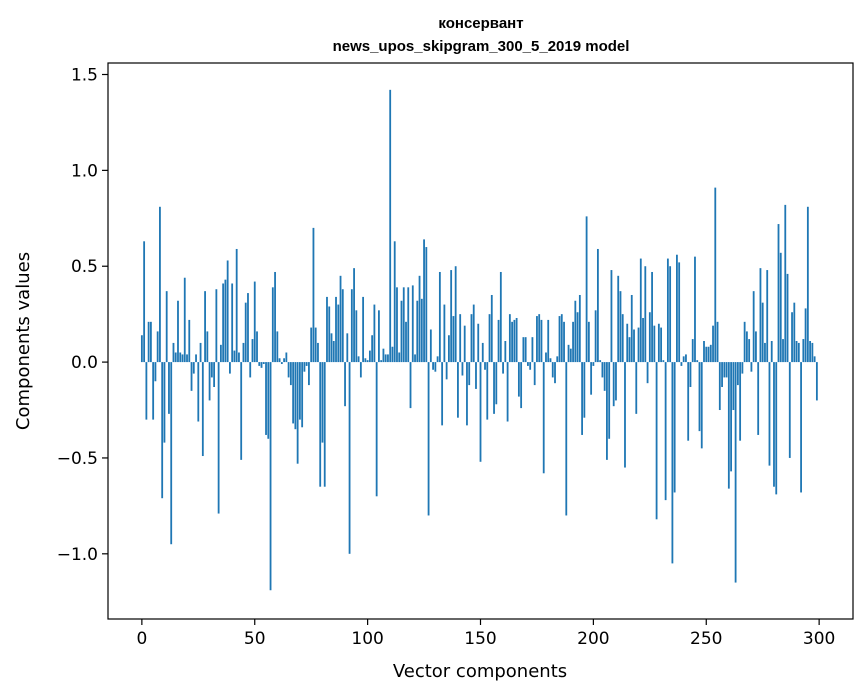 This screenshot has width=867, height=696. What do you see at coordinates (481, 46) in the screenshot?
I see `chart-title-line2: news_upos_skipgram_300_5_2019 model` at bounding box center [481, 46].